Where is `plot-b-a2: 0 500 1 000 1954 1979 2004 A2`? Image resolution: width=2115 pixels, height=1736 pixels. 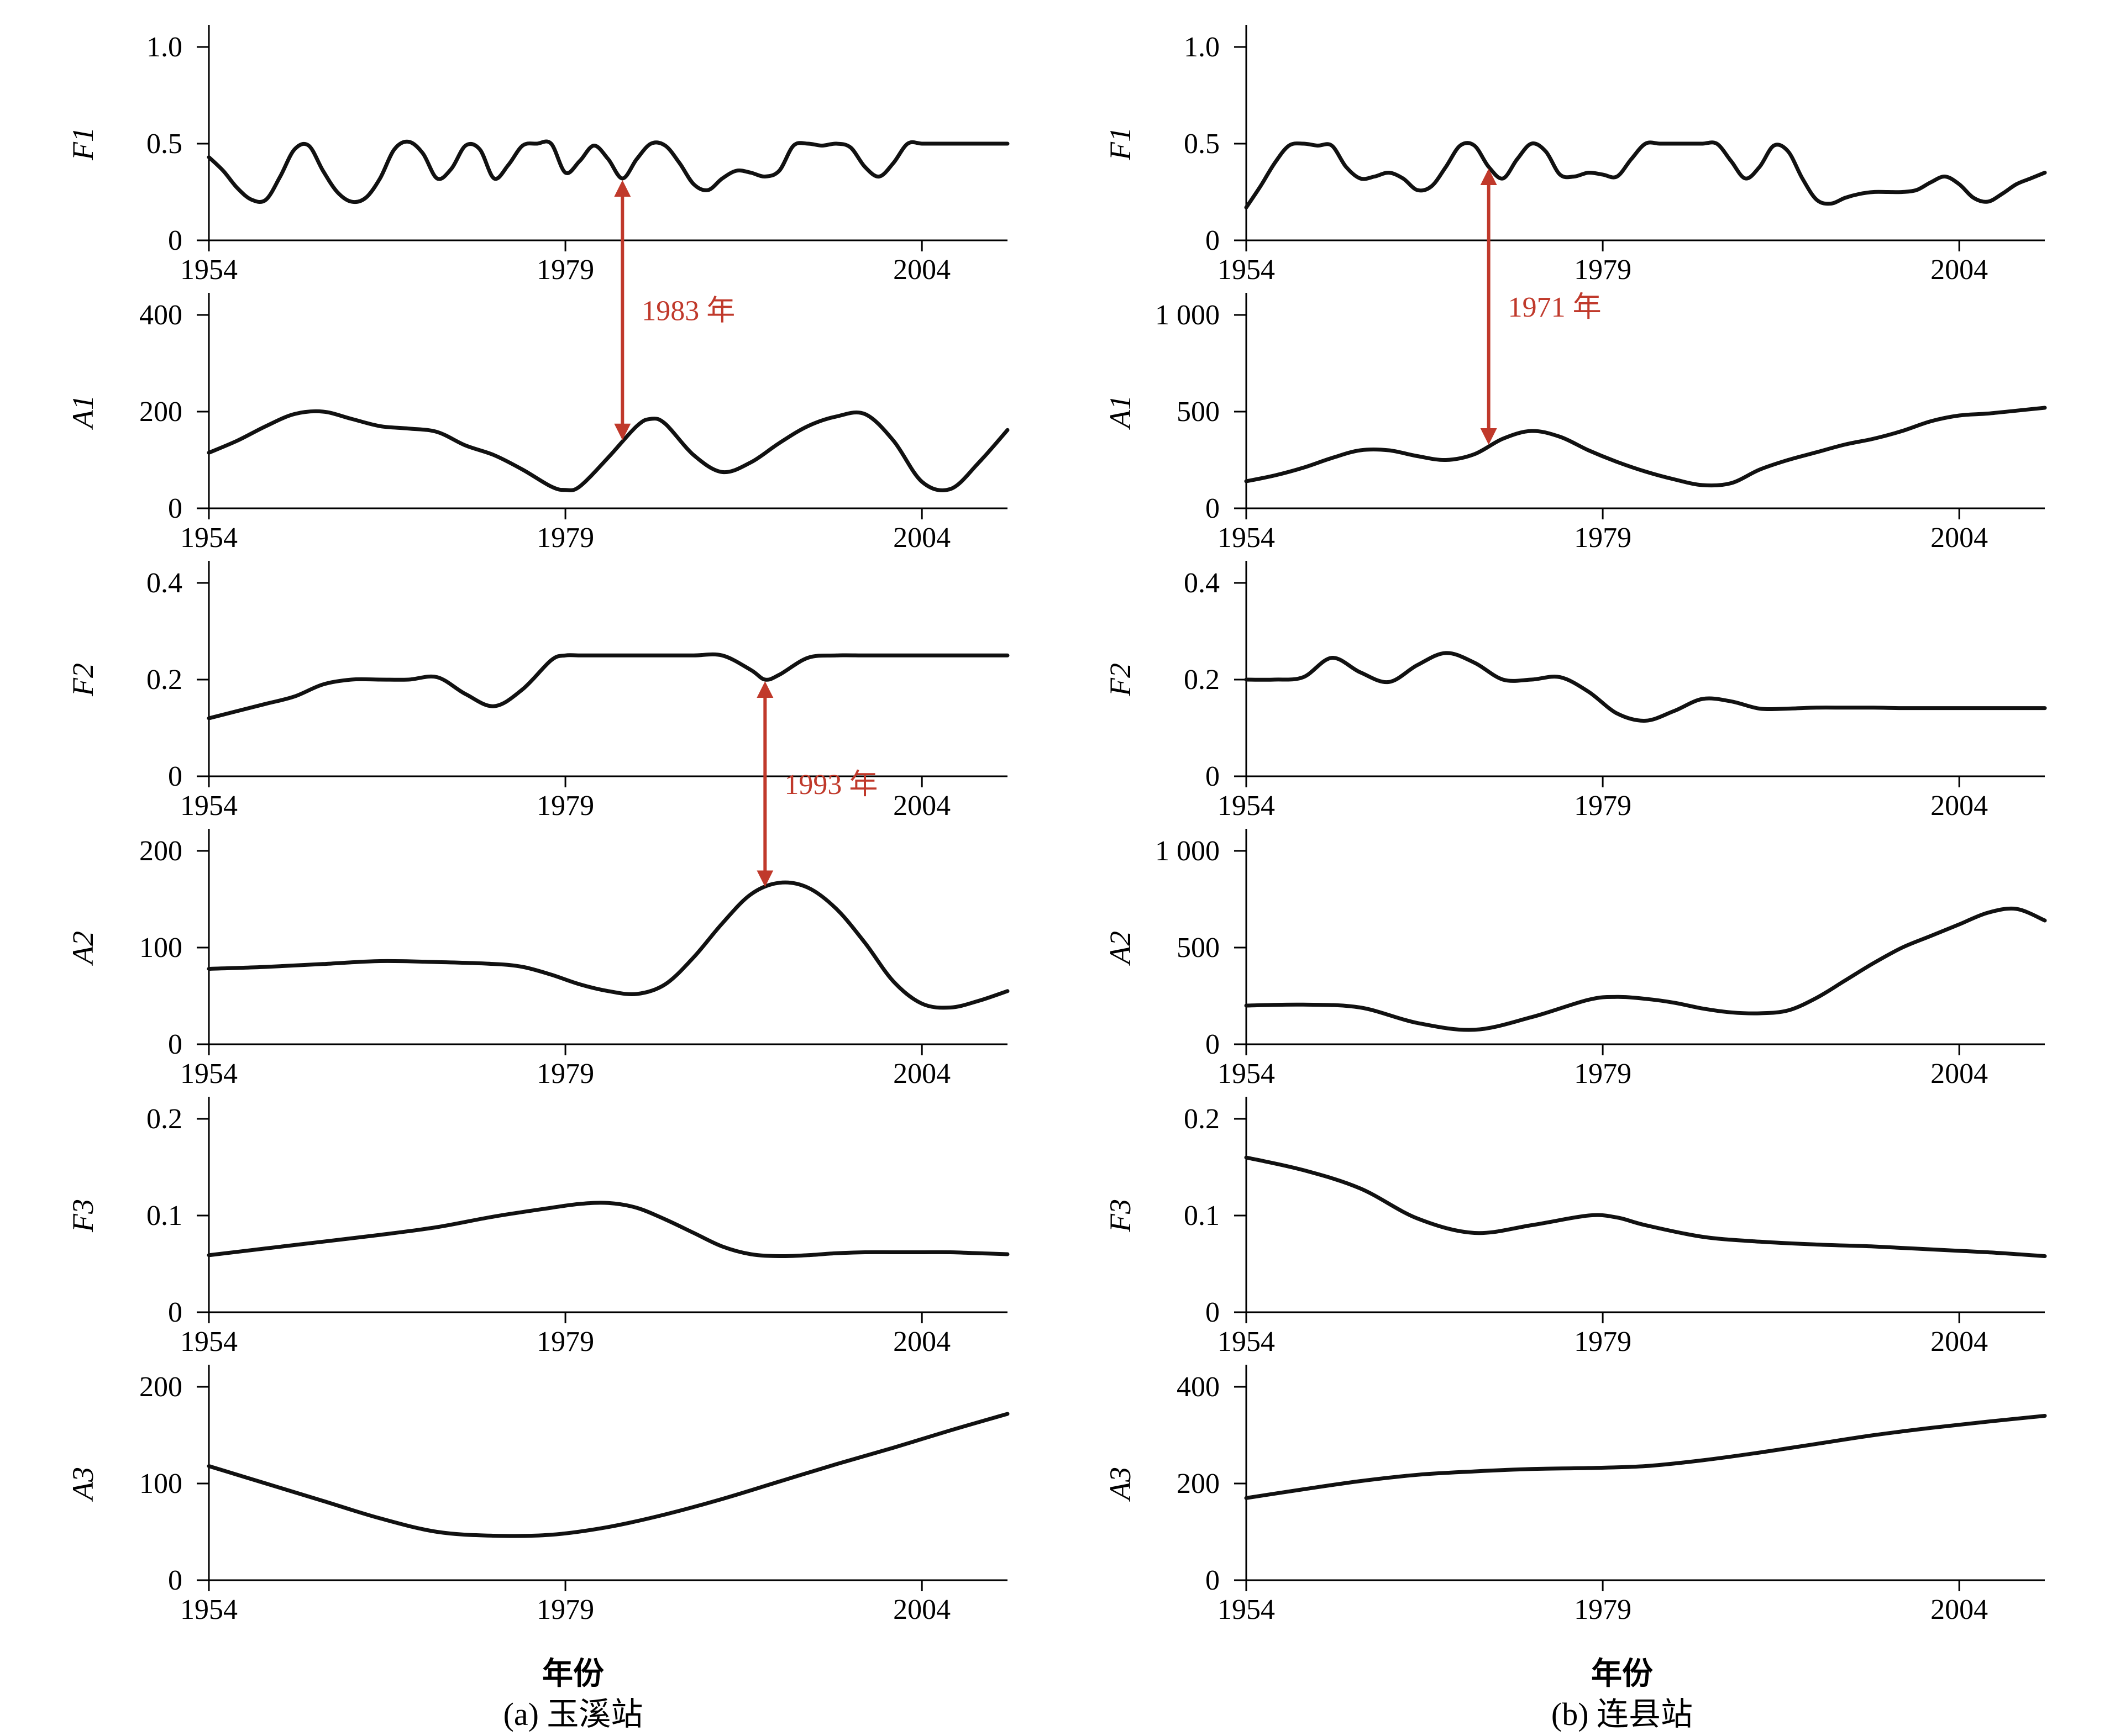
plot-b-a2: 0 500 1 000 1954 1979 2004 A2 is located at coordinates (1575, 959).